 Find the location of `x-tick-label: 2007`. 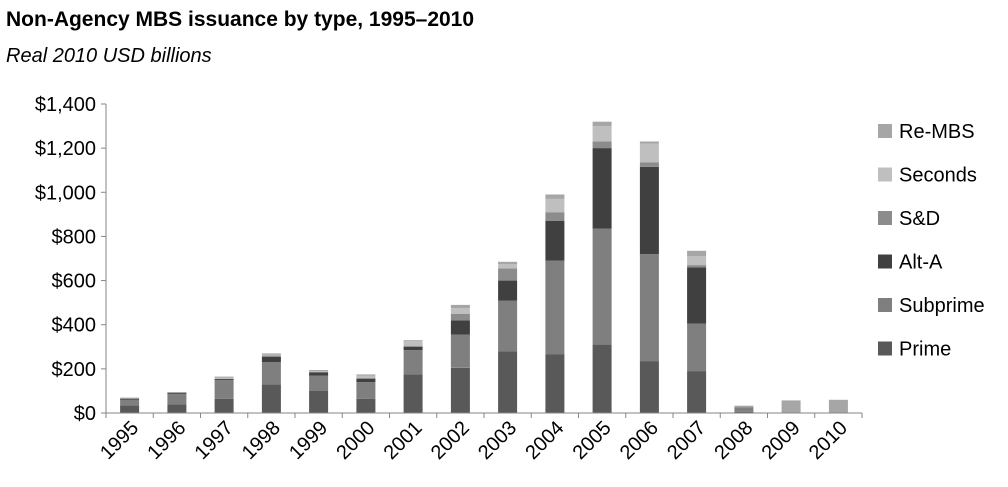

x-tick-label: 2007 is located at coordinates (686, 440).